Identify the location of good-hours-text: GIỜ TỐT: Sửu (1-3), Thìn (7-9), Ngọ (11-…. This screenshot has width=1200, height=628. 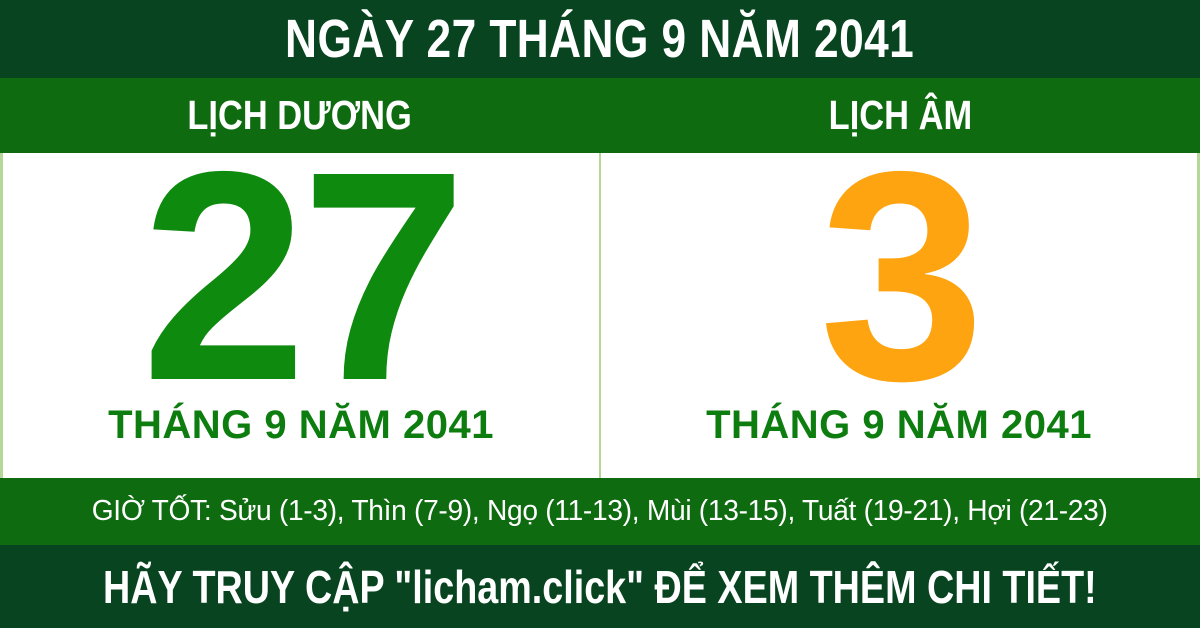
(600, 511).